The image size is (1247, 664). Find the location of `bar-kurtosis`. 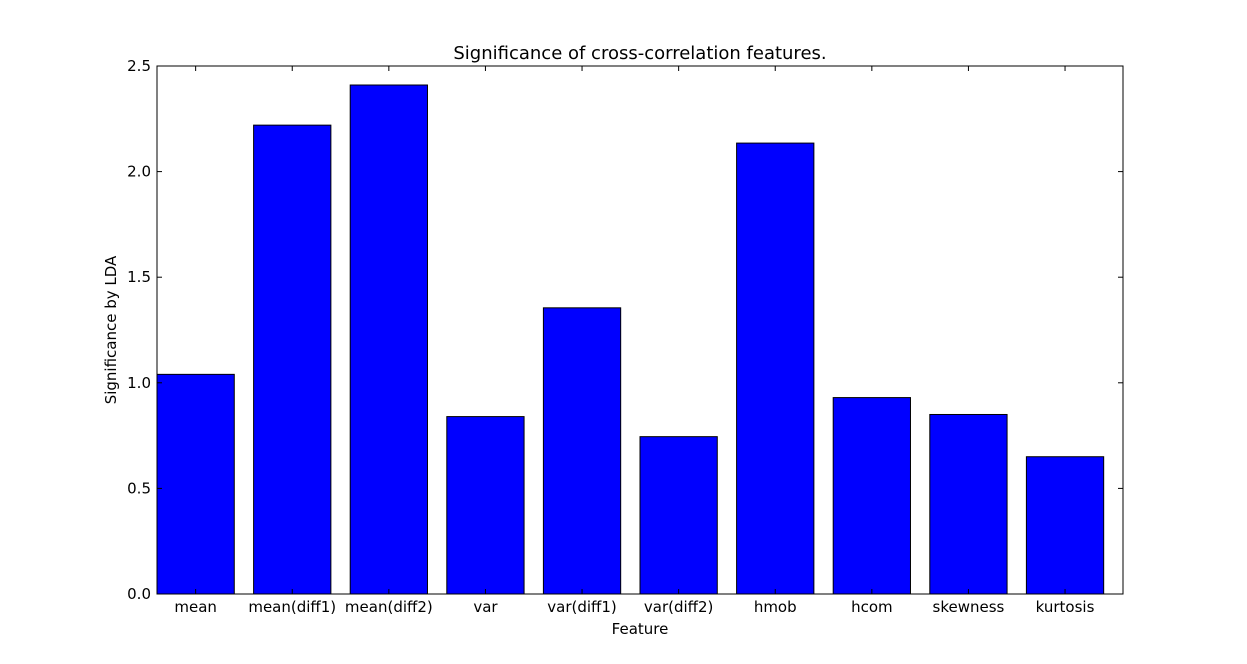

bar-kurtosis is located at coordinates (1065, 525).